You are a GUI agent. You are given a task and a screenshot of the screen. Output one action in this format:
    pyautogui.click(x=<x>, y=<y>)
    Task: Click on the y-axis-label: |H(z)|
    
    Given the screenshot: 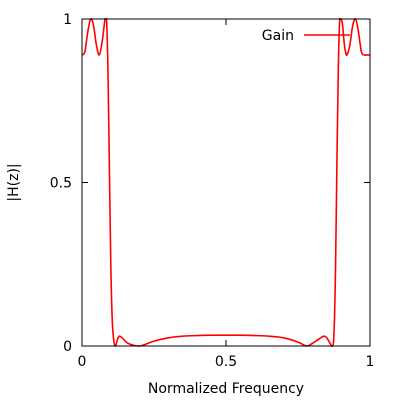 What is the action you would take?
    pyautogui.click(x=14, y=182)
    